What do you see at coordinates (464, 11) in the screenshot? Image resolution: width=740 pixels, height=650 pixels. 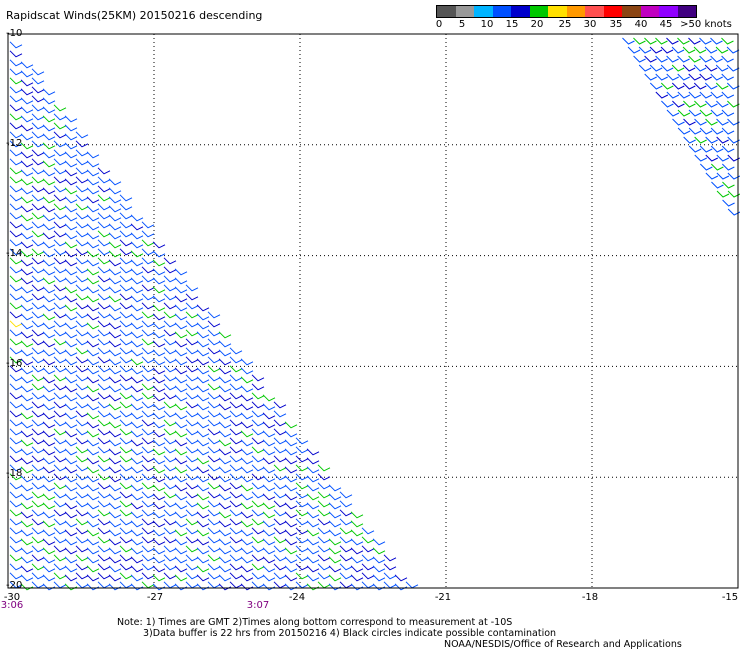 I see `legend-swatch` at bounding box center [464, 11].